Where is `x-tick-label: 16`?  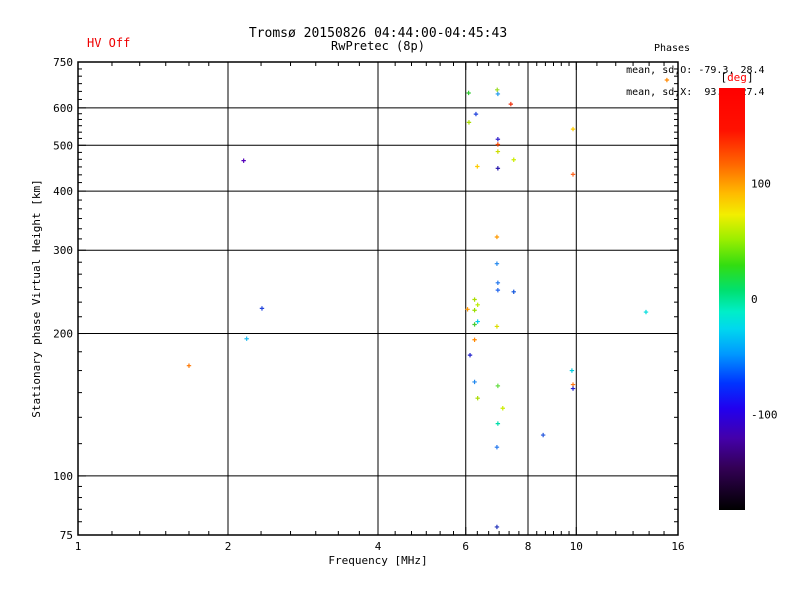 x-tick-label: 16 is located at coordinates (677, 546).